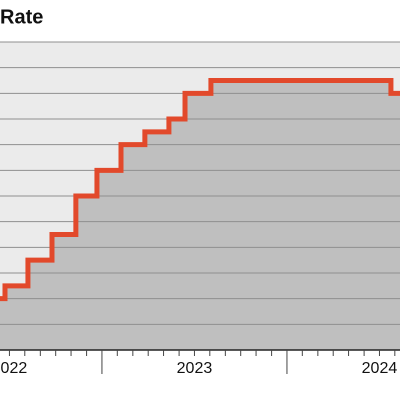 This screenshot has height=405, width=400. Describe the element at coordinates (380, 368) in the screenshot. I see `x-tick-label: 2024` at that location.